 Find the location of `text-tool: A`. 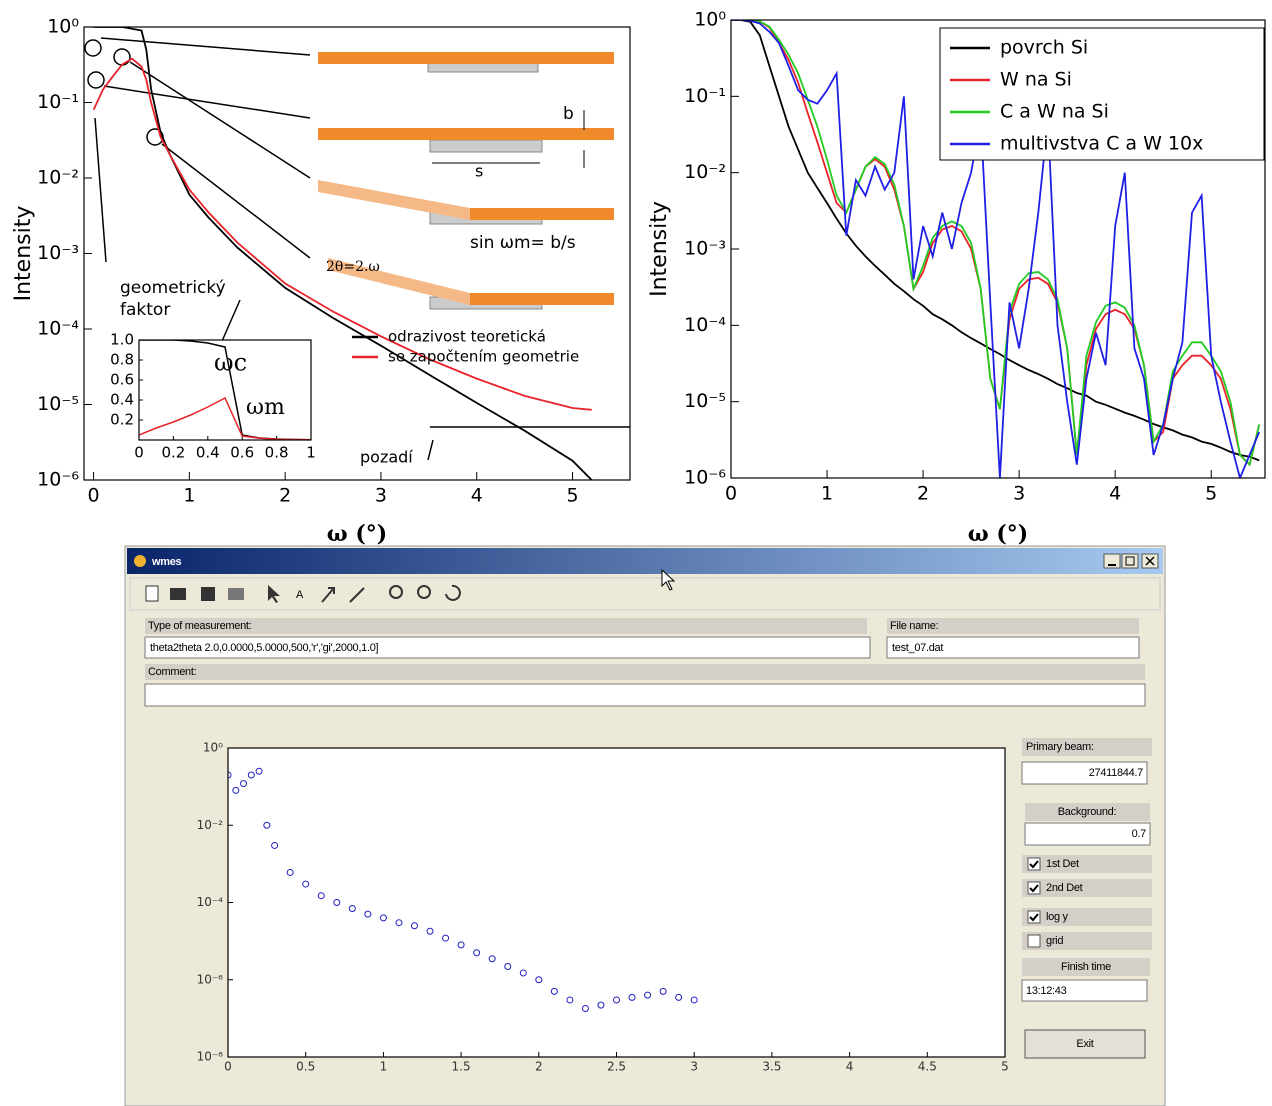

text-tool: A is located at coordinates (300, 595).